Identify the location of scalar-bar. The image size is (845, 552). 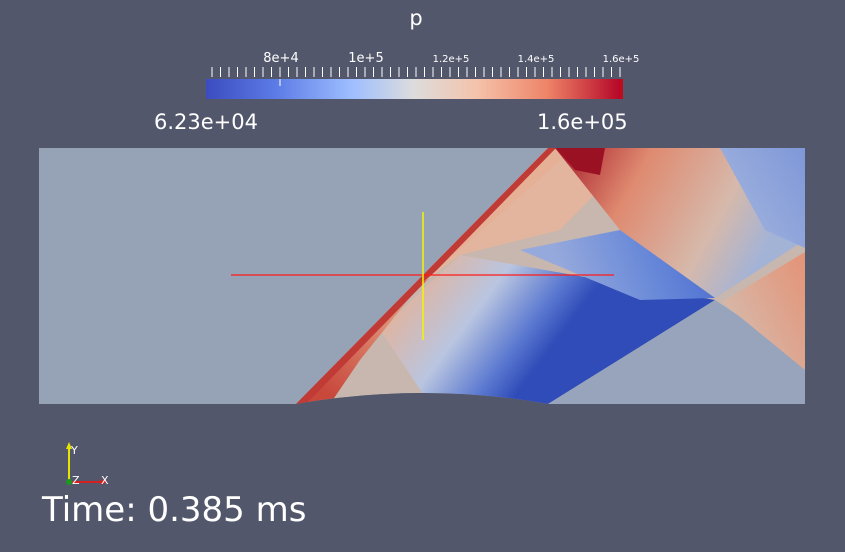
(414, 83).